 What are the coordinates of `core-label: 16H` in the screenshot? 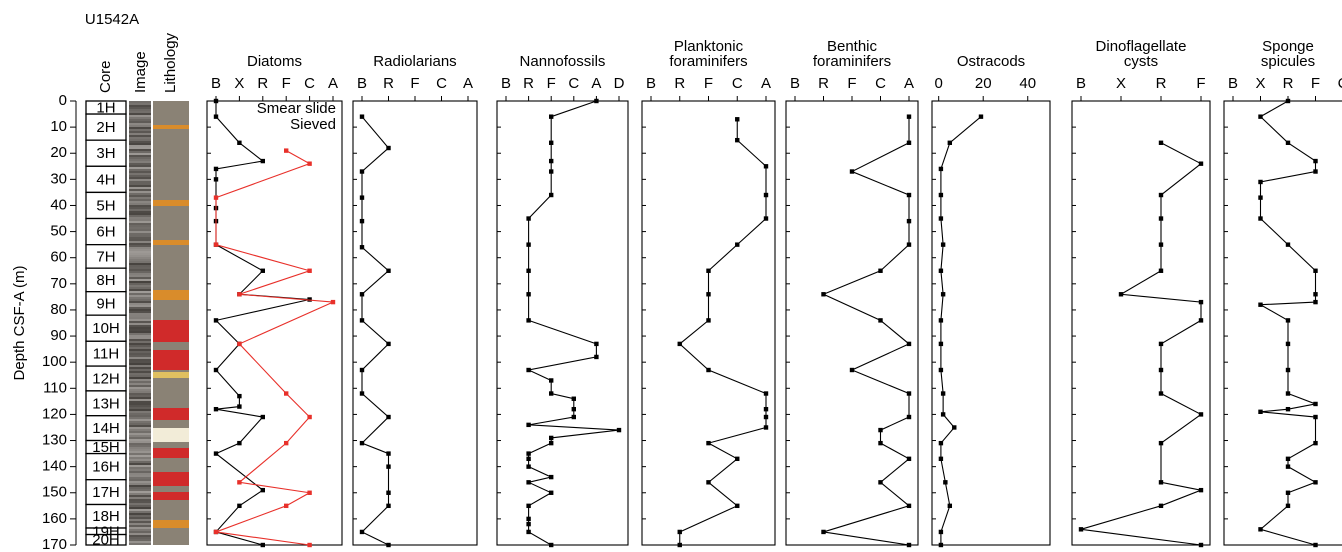 It's located at (106, 467).